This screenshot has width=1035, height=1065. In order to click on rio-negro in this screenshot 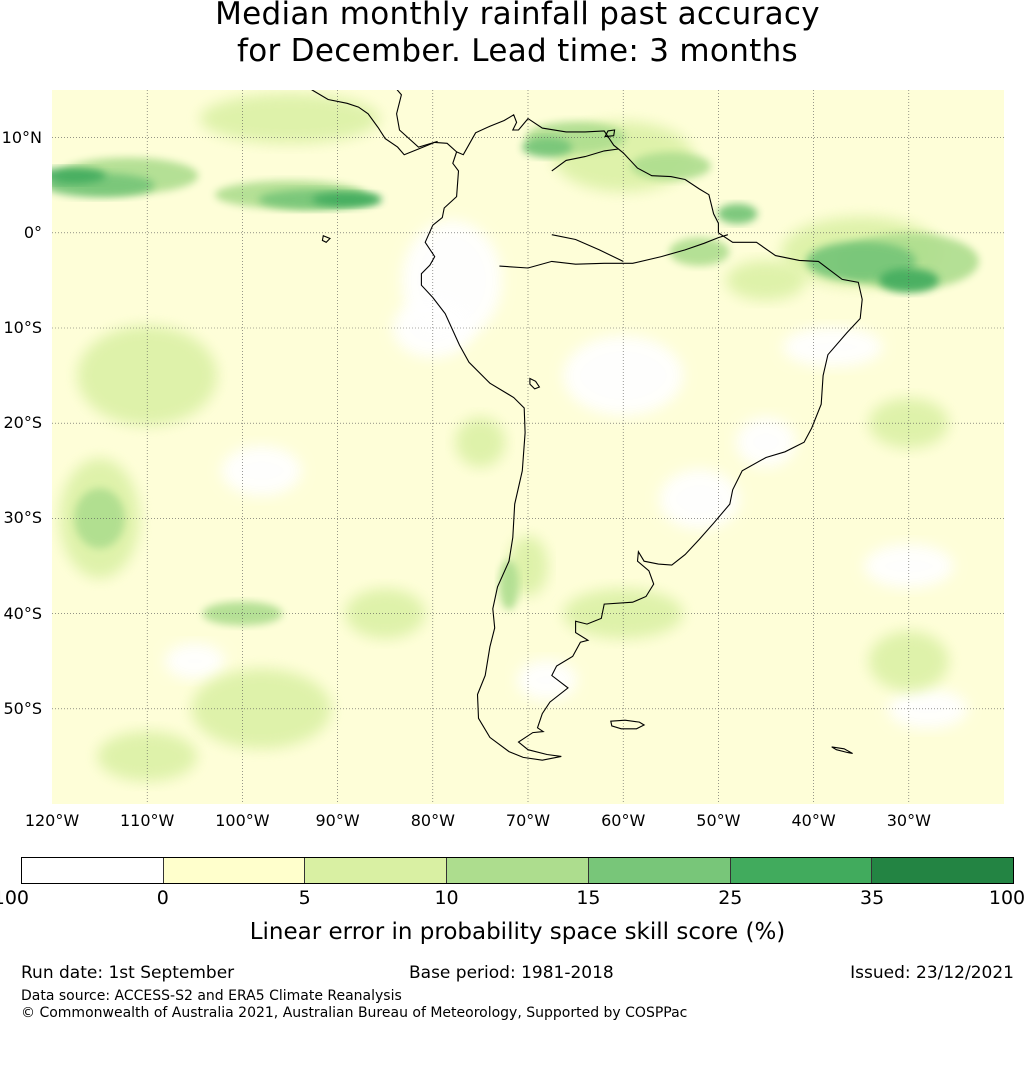, I will do `click(587, 248)`.